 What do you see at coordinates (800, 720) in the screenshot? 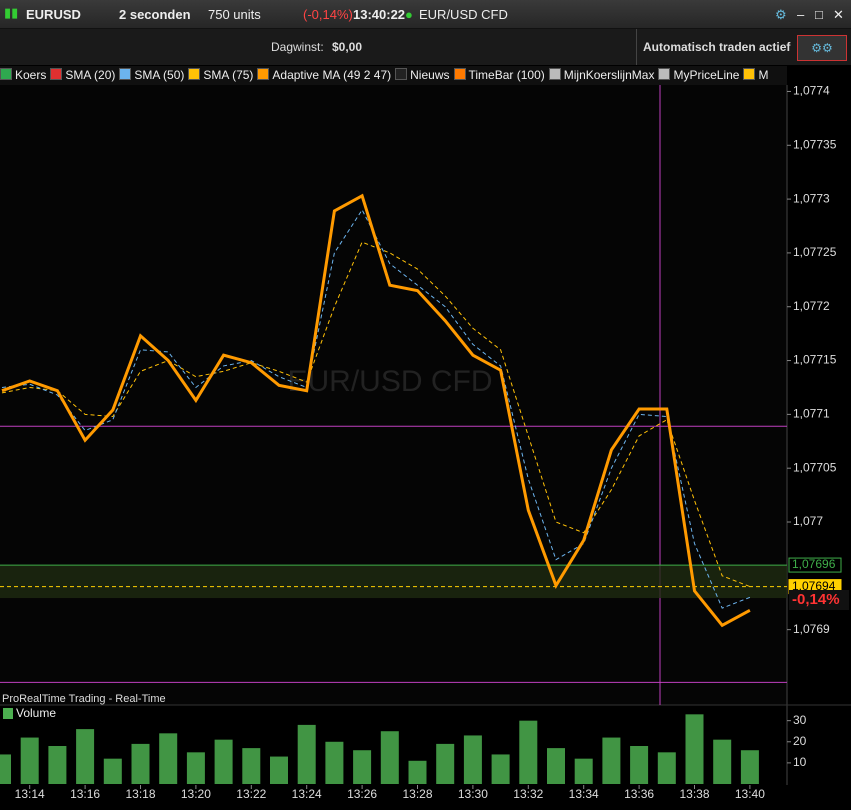
I see `y-tick-label: 30` at bounding box center [800, 720].